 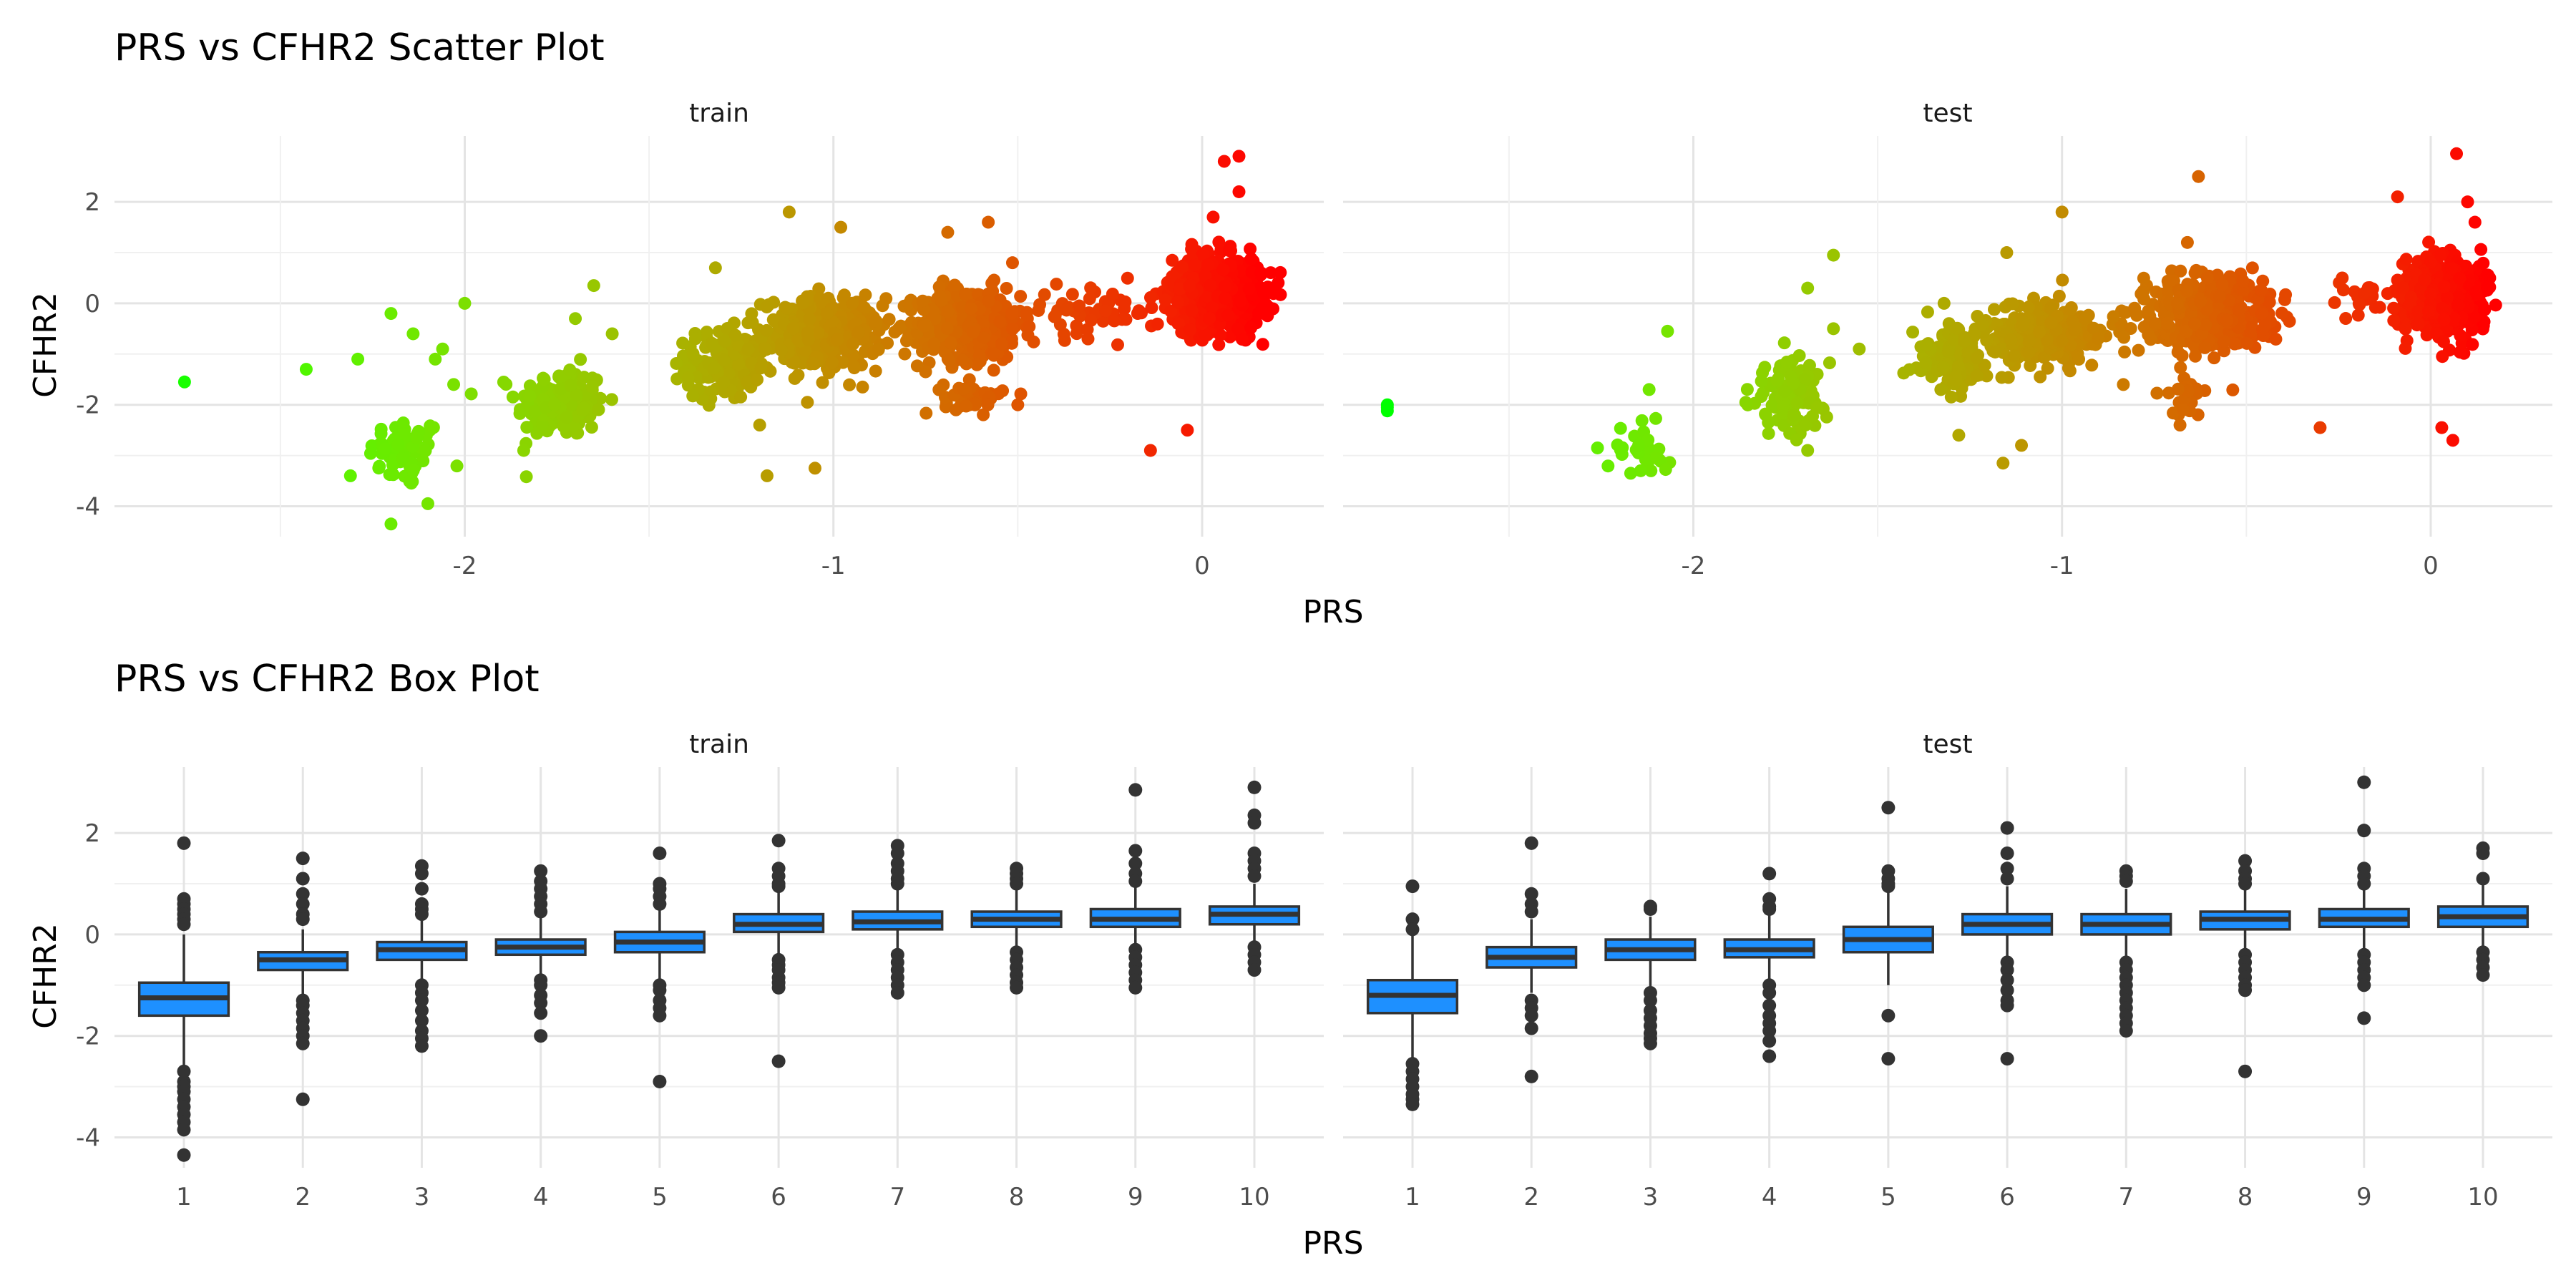 What do you see at coordinates (45, 345) in the screenshot?
I see `scatter-y-axis-title: CFHR2` at bounding box center [45, 345].